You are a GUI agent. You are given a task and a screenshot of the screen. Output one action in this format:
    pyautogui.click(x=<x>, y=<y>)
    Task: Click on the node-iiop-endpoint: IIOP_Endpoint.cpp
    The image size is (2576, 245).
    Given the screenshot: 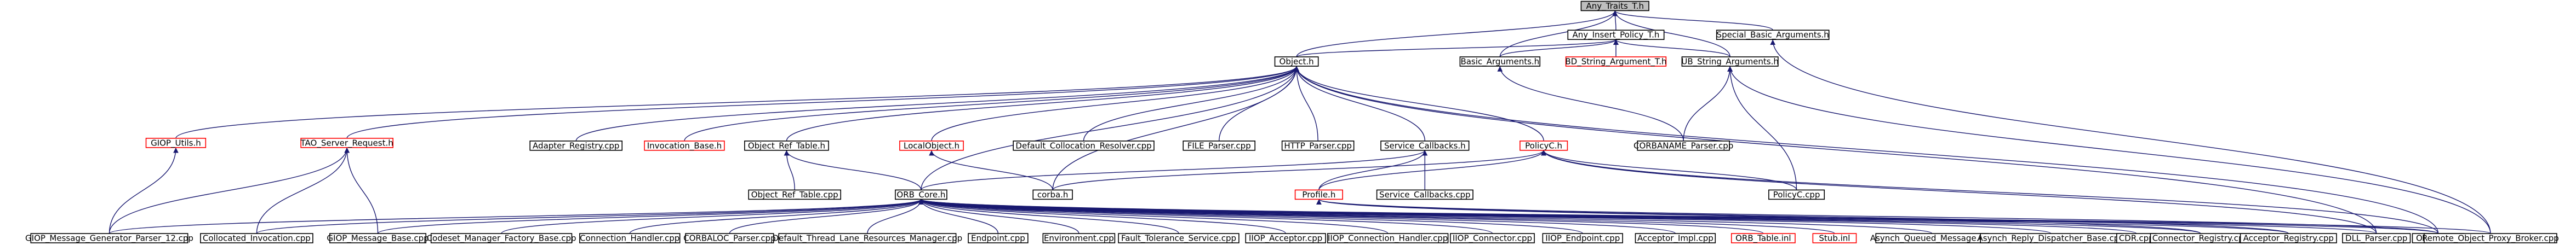 What is the action you would take?
    pyautogui.click(x=1583, y=238)
    